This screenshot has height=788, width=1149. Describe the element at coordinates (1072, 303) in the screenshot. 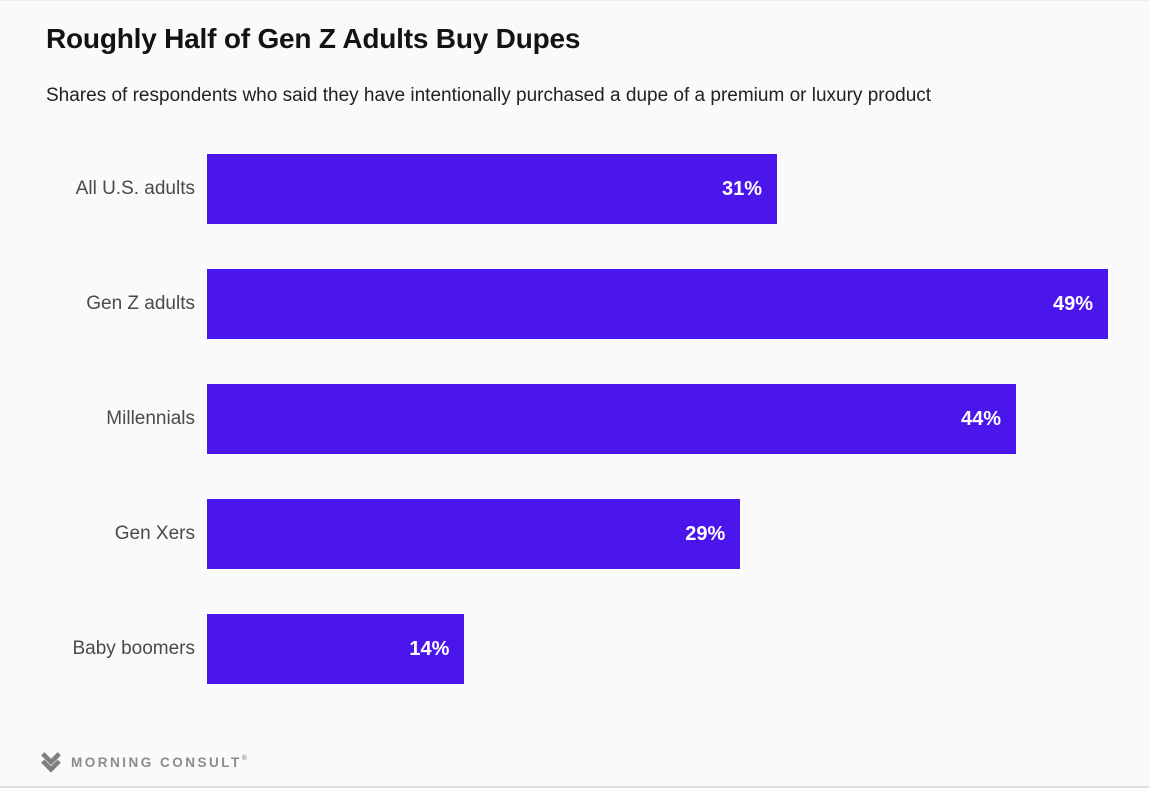

I see `value-label: 49%` at that location.